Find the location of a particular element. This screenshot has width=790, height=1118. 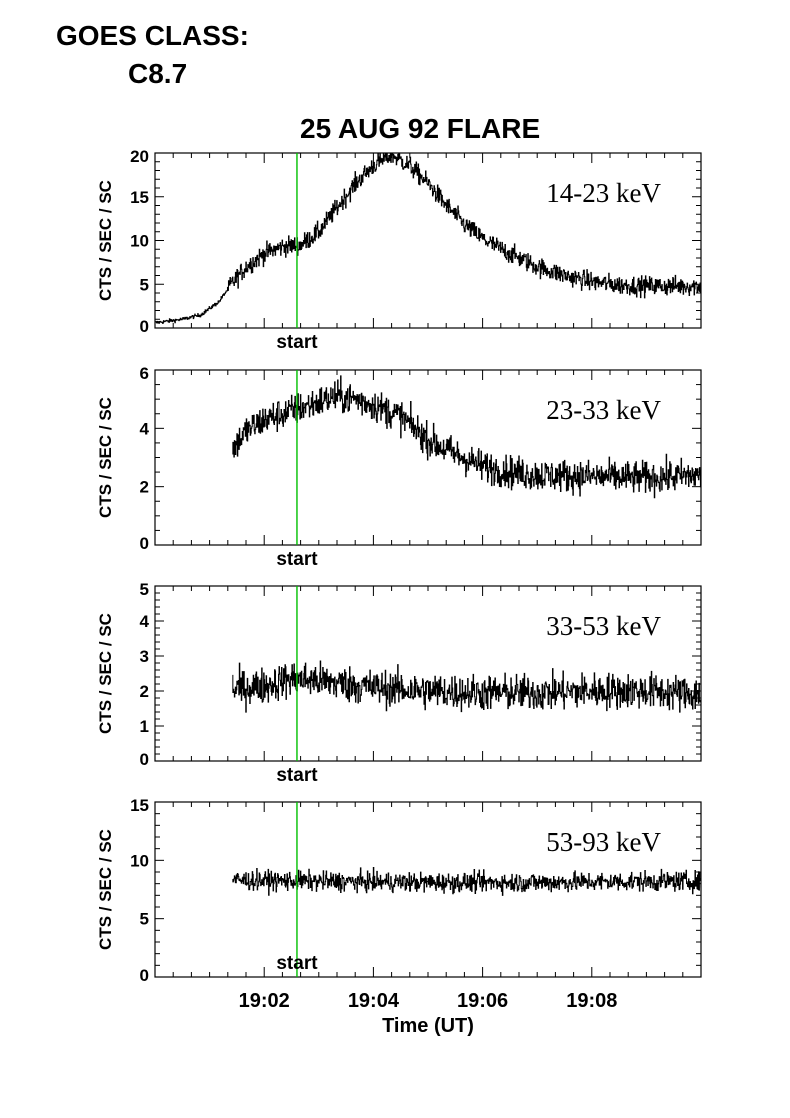

panel-53-93-kev: 0 5 10 15 CTS / SEC / SC 53-93 keV start is located at coordinates (399, 890).